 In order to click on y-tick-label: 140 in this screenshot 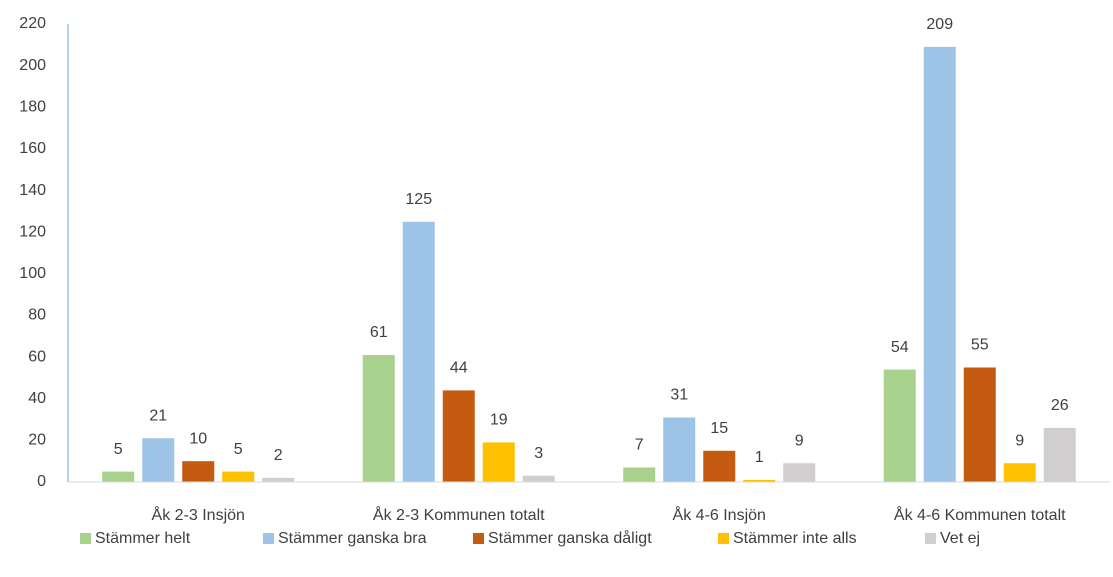, I will do `click(32, 190)`.